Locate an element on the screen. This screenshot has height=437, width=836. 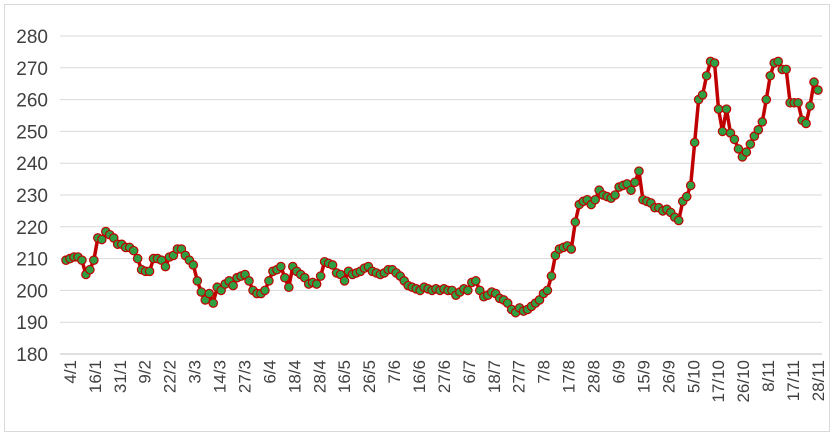
x-tick-label: 9/2 is located at coordinates (145, 372).